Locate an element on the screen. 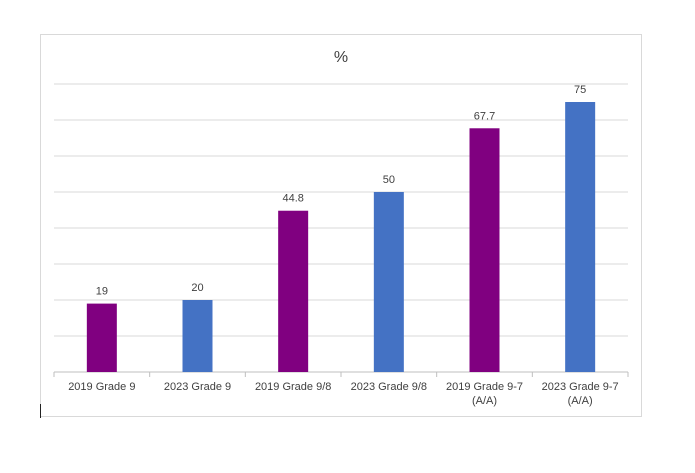 The height and width of the screenshot is (473, 695). data-label: 19 is located at coordinates (102, 292).